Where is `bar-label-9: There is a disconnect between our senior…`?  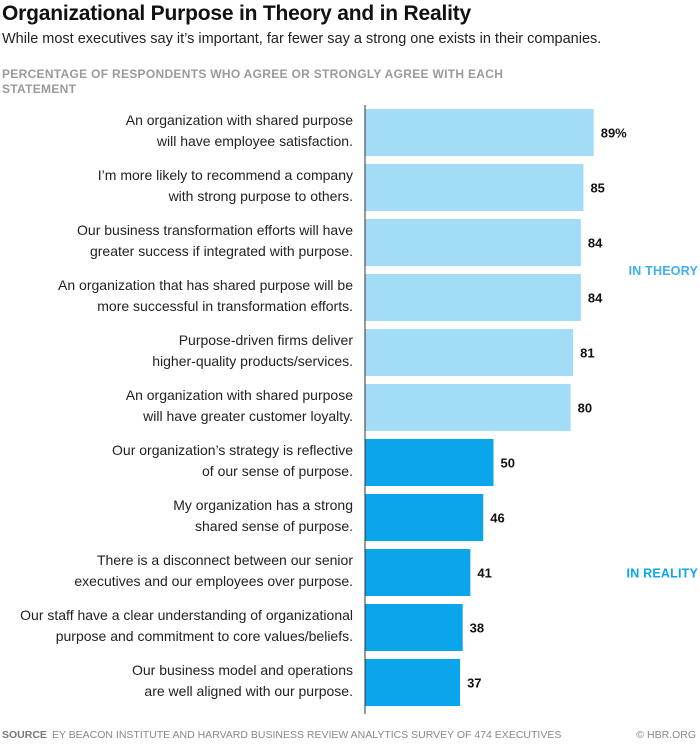 bar-label-9: There is a disconnect between our senior… is located at coordinates (213, 570).